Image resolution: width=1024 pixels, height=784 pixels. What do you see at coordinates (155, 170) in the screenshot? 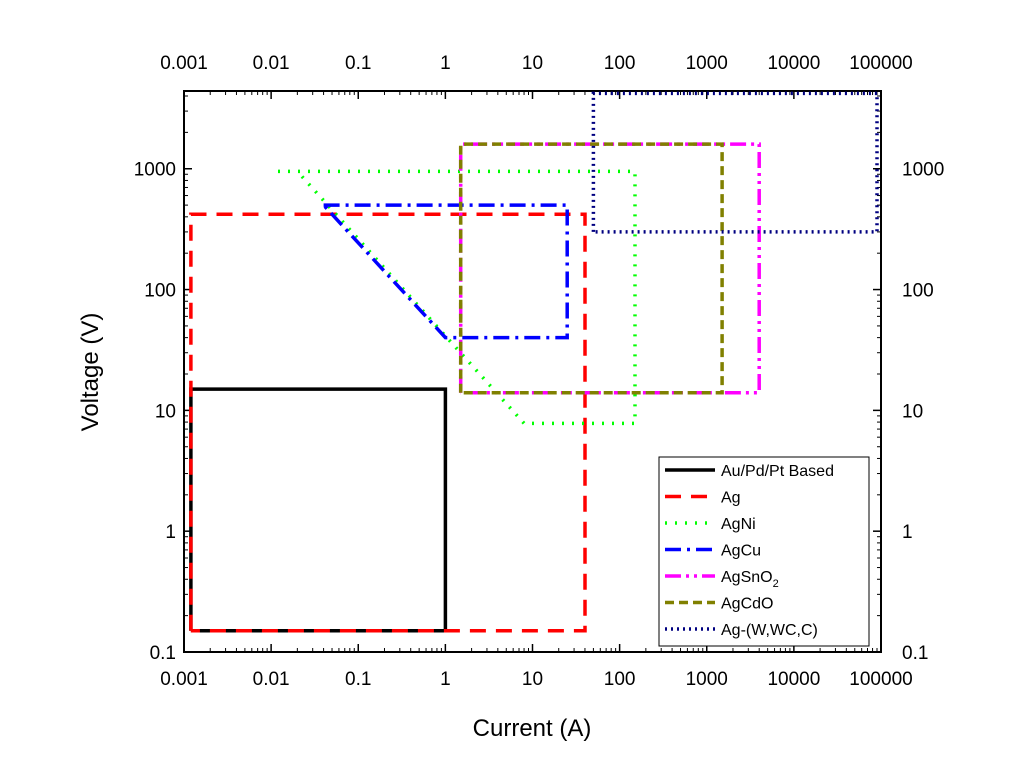
I see `y-tick-label-left: 1000` at bounding box center [155, 170].